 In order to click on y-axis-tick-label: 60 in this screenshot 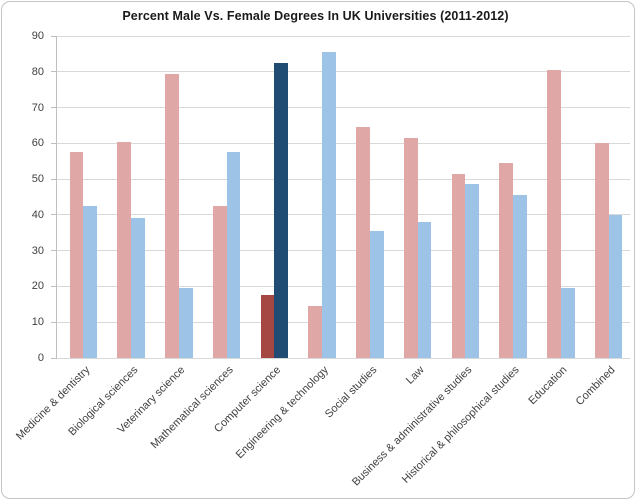, I will do `click(37, 143)`.